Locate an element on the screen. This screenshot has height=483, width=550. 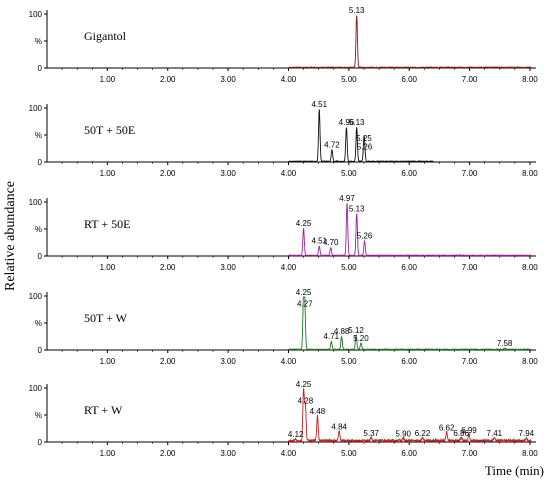
peak-label: 4.88 is located at coordinates (342, 331).